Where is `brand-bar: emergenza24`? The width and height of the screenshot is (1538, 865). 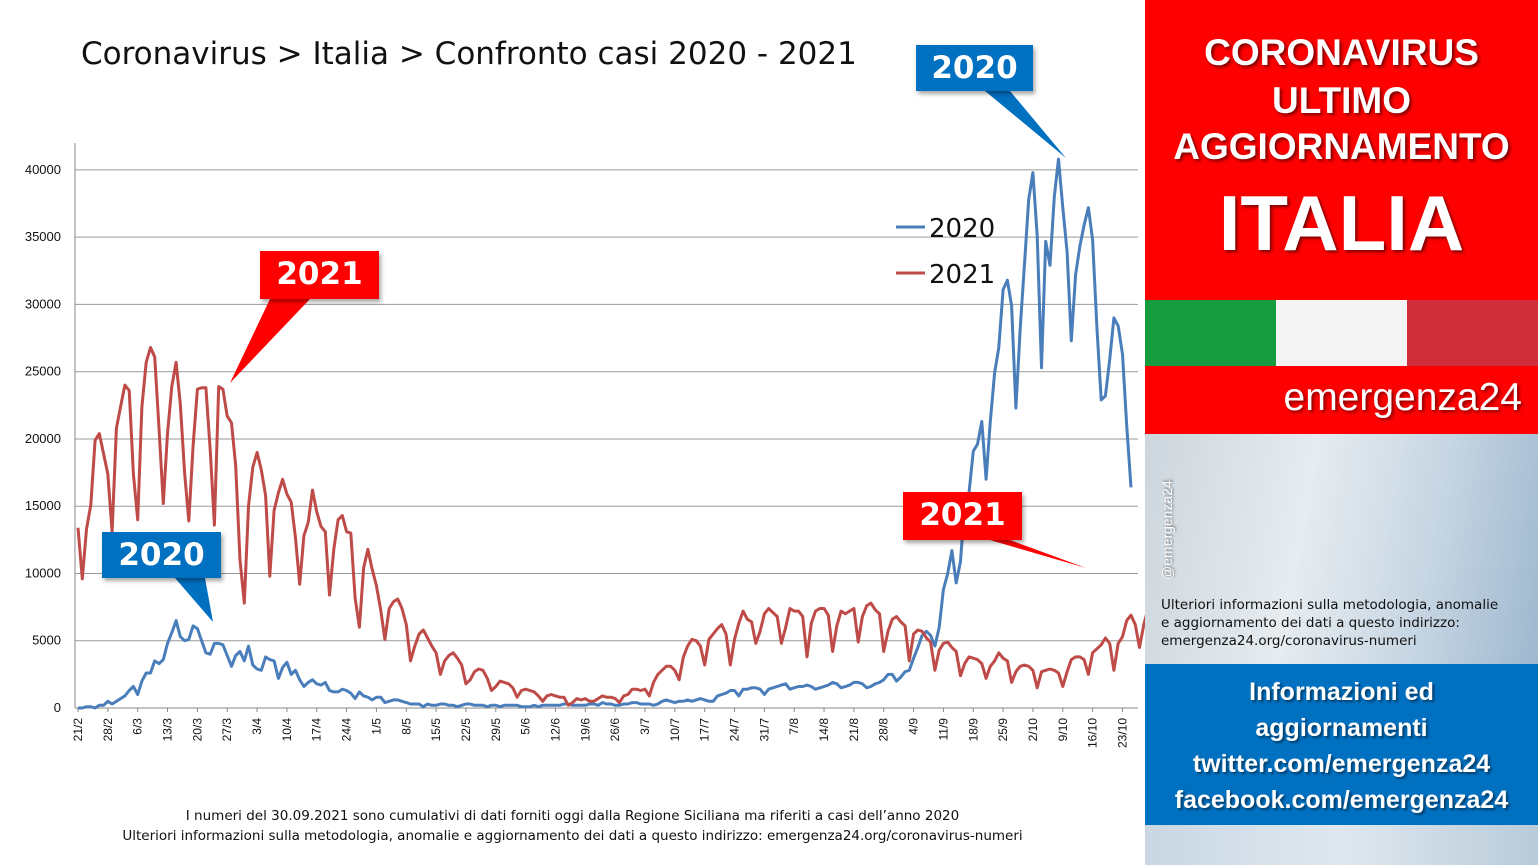 brand-bar: emergenza24 is located at coordinates (1341, 400).